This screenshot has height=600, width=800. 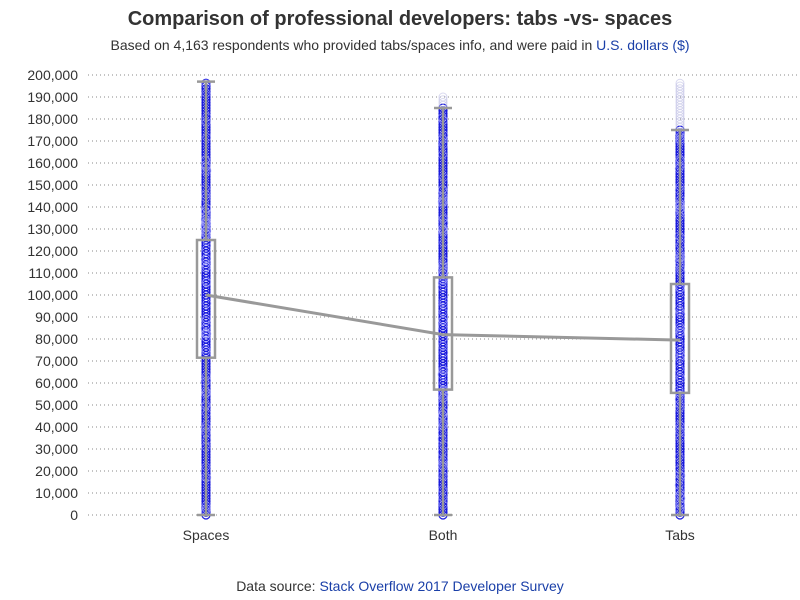 What do you see at coordinates (56, 493) in the screenshot?
I see `y-tick-label: 10,000` at bounding box center [56, 493].